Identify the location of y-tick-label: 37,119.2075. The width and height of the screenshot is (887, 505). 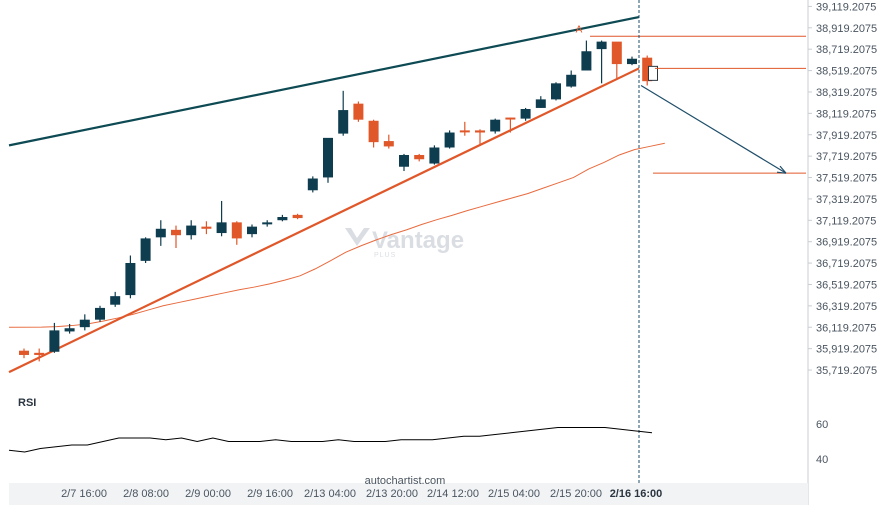
(846, 221).